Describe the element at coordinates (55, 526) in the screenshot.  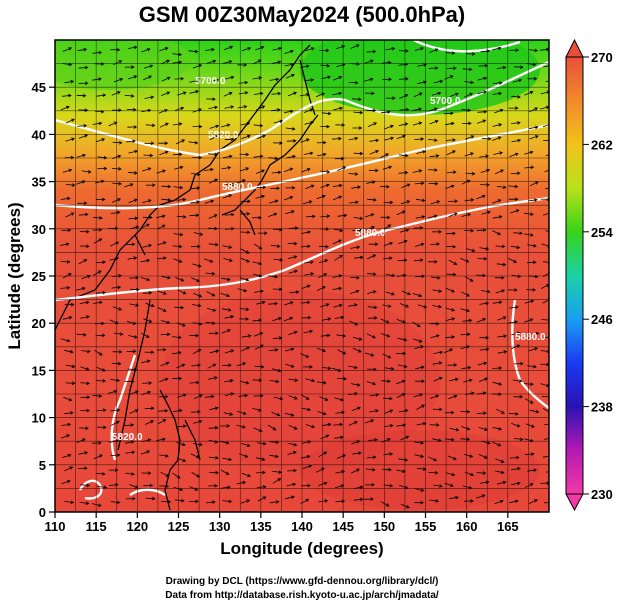
I see `x-tick-label: 110` at that location.